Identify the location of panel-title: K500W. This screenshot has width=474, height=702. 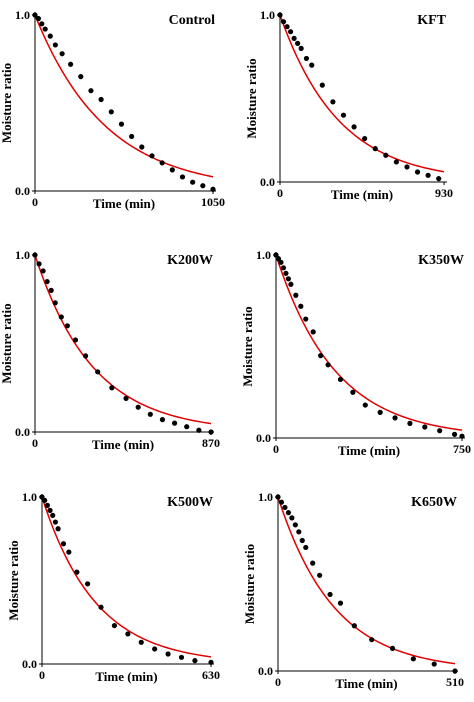
(190, 502).